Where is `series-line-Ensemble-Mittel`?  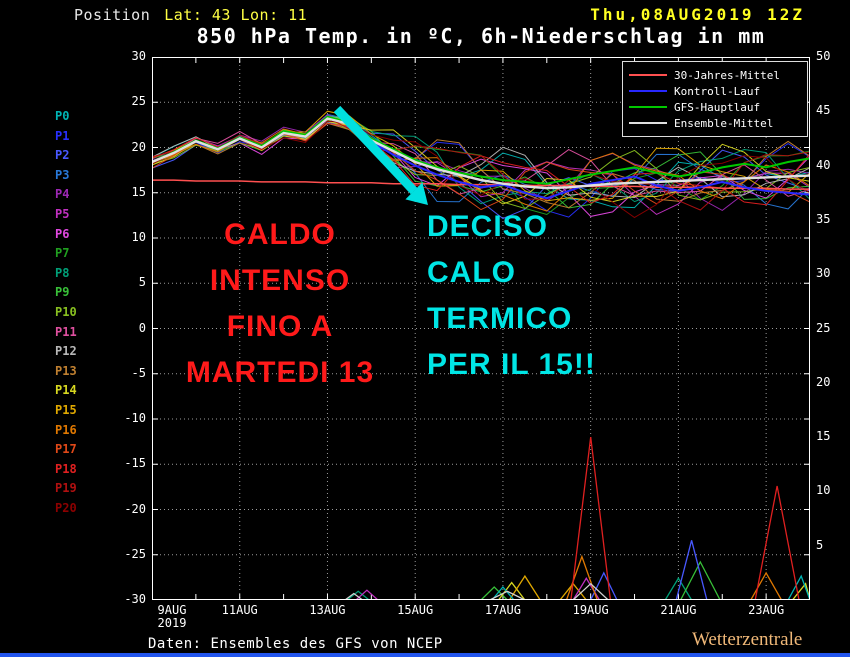 series-line-Ensemble-Mittel is located at coordinates (481, 153).